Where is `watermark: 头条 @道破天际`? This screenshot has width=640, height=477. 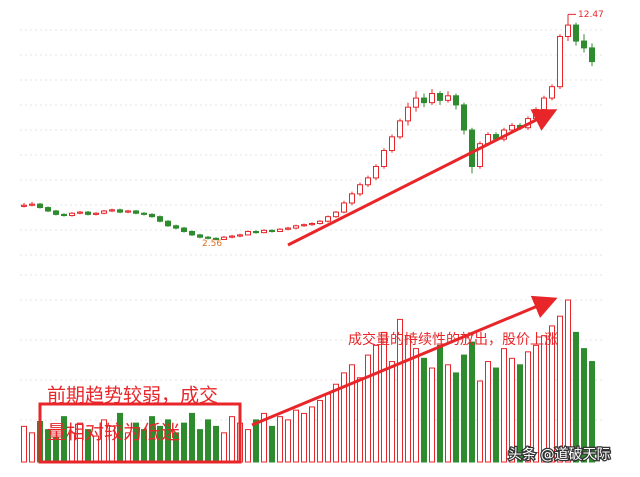 watermark: 头条 @道破天际 is located at coordinates (559, 454).